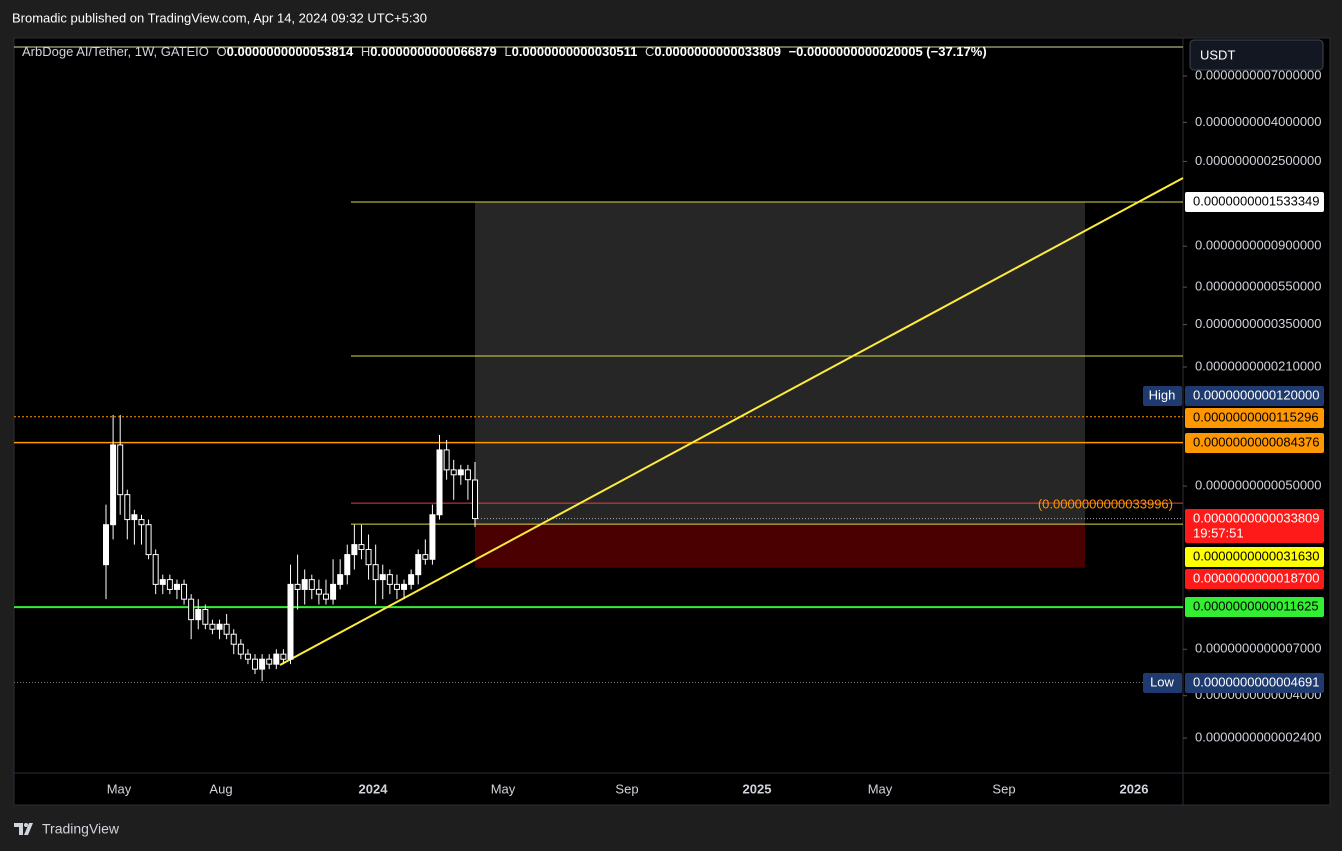  What do you see at coordinates (1162, 681) in the screenshot?
I see `tag-label: Low` at bounding box center [1162, 681].